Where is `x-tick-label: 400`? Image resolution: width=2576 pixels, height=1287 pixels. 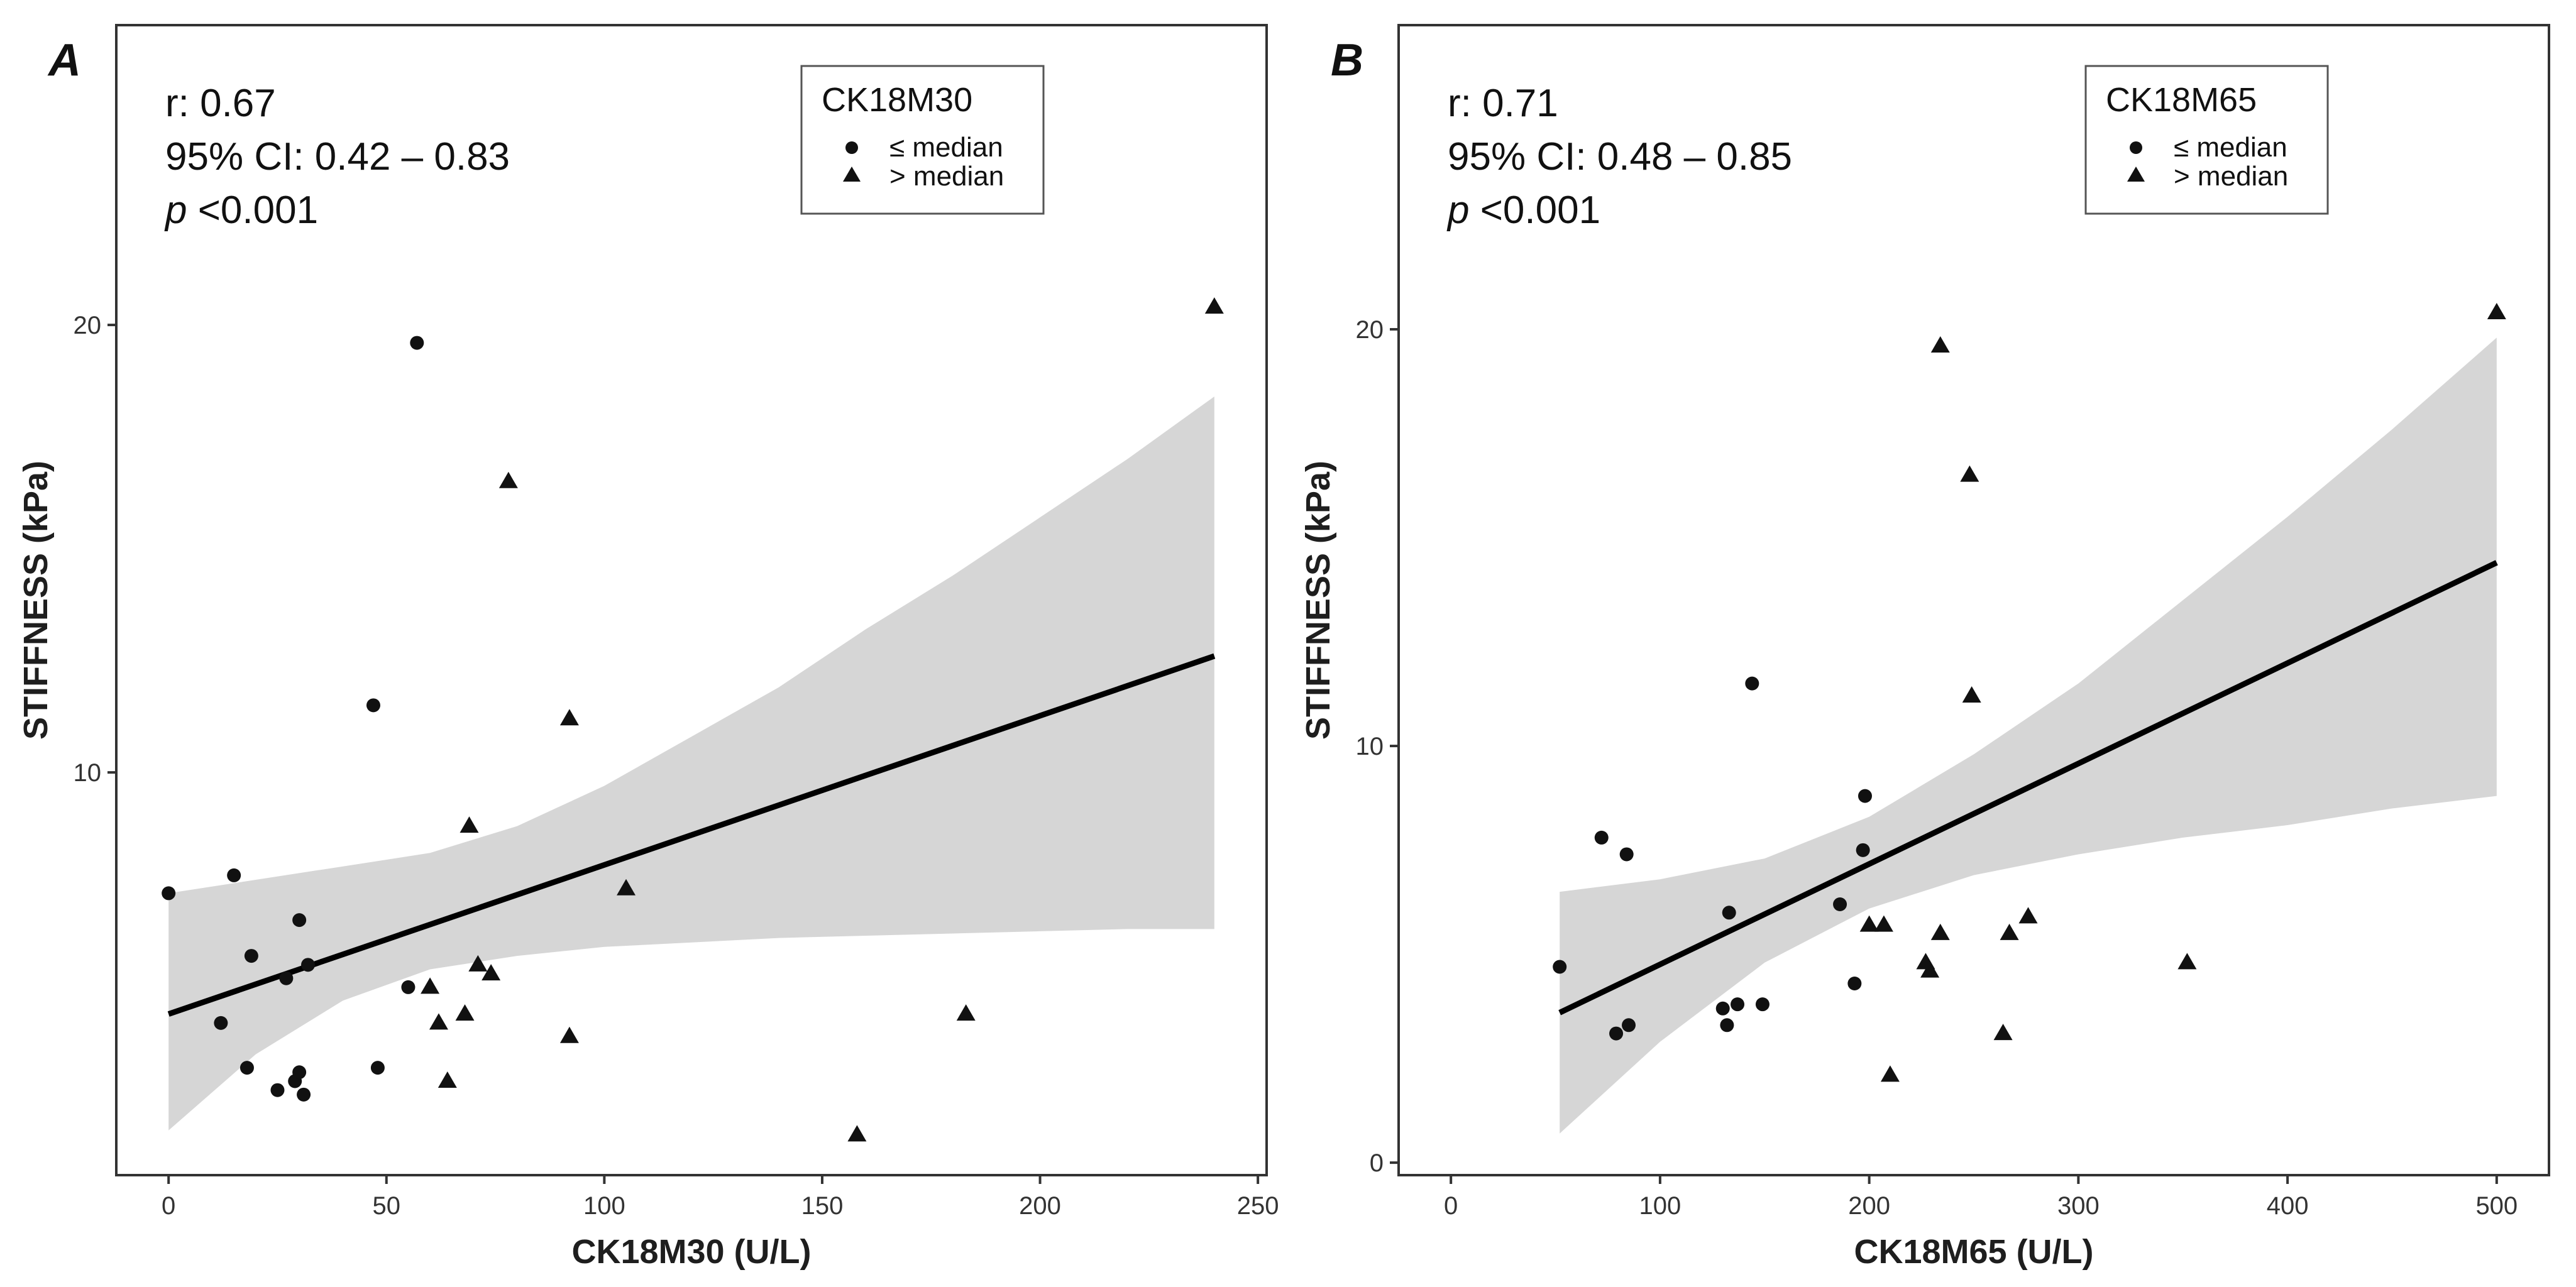 x-tick-label: 400 is located at coordinates (2288, 1206).